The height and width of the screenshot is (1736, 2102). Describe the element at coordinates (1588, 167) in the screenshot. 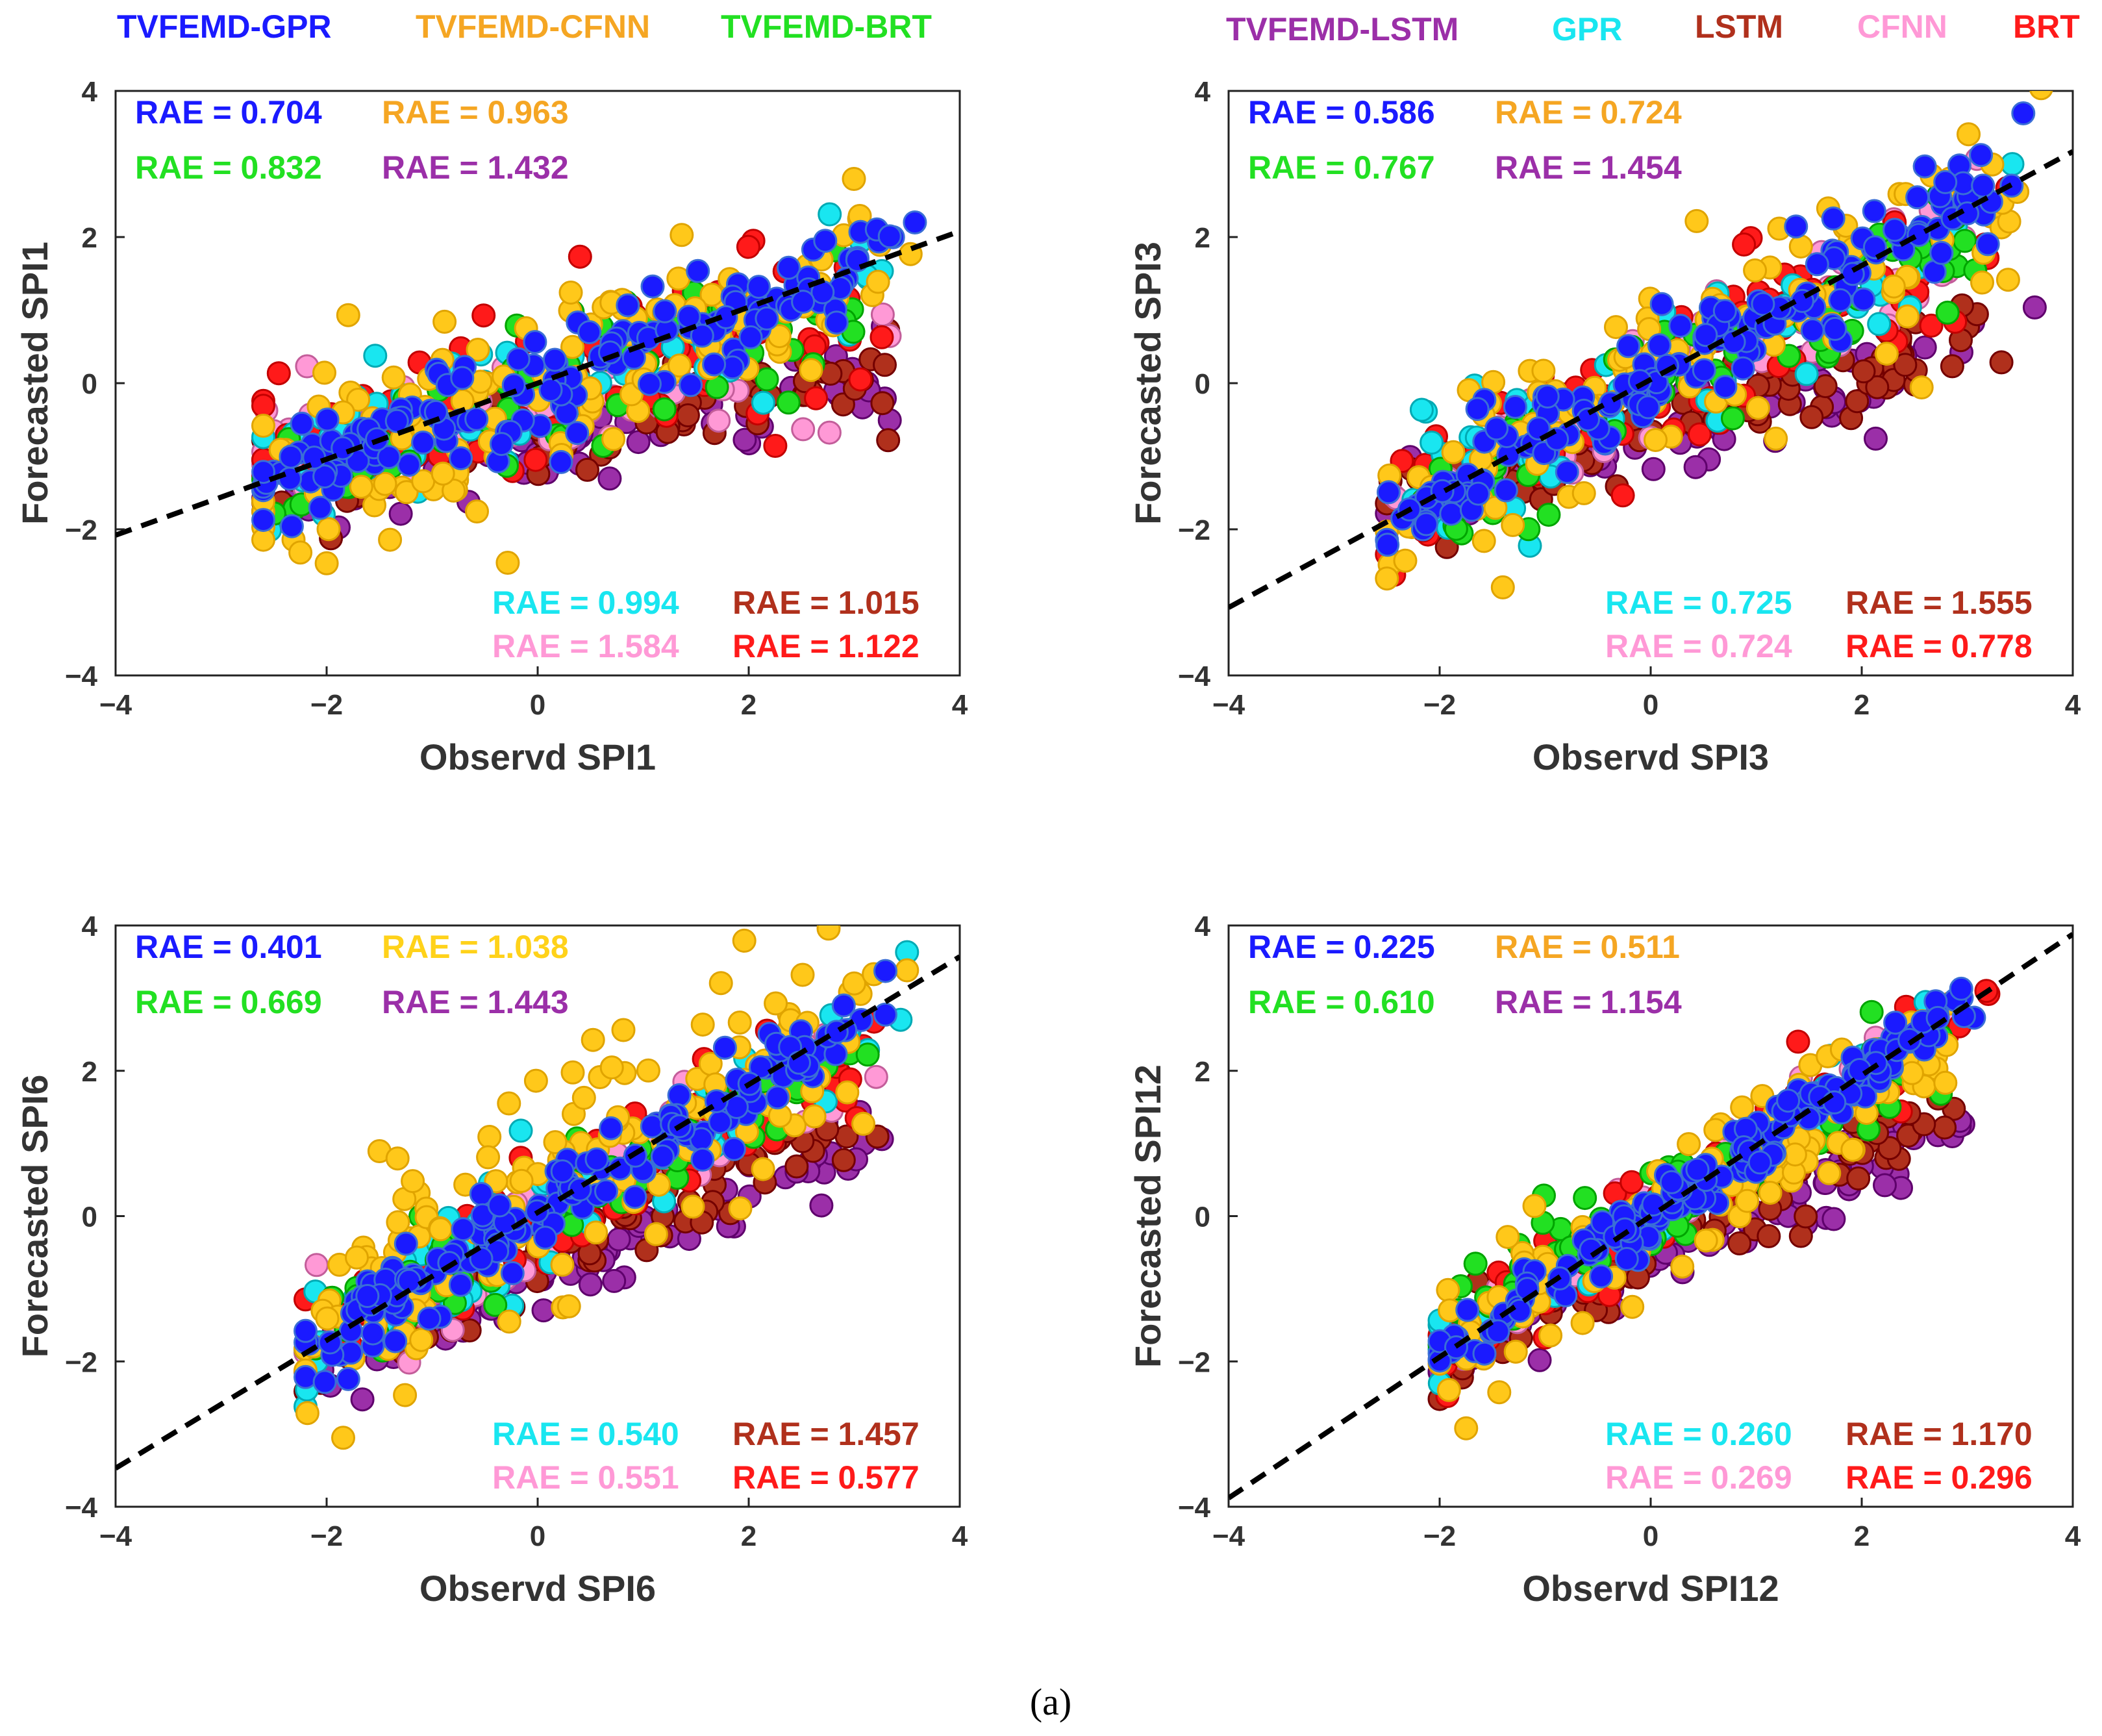

I see `rae-label-tvfemd-lstm: RAE = 1.454` at that location.